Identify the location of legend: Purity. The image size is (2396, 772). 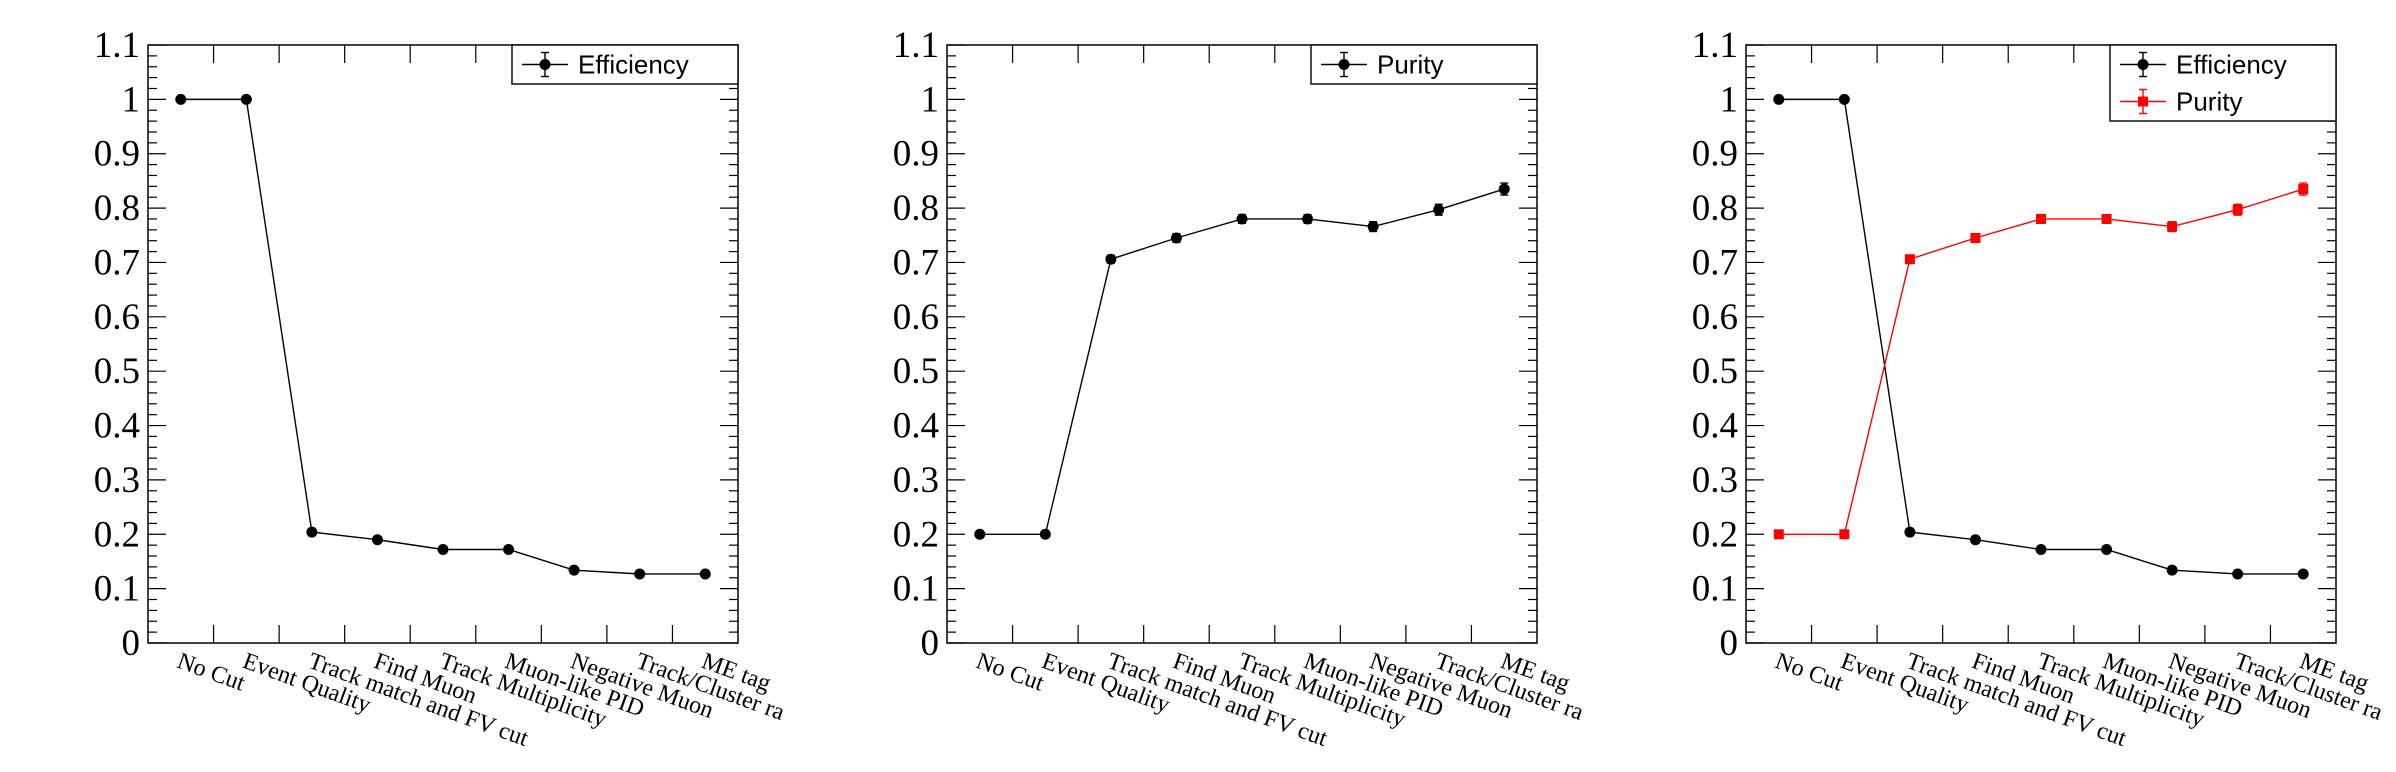
(1424, 64).